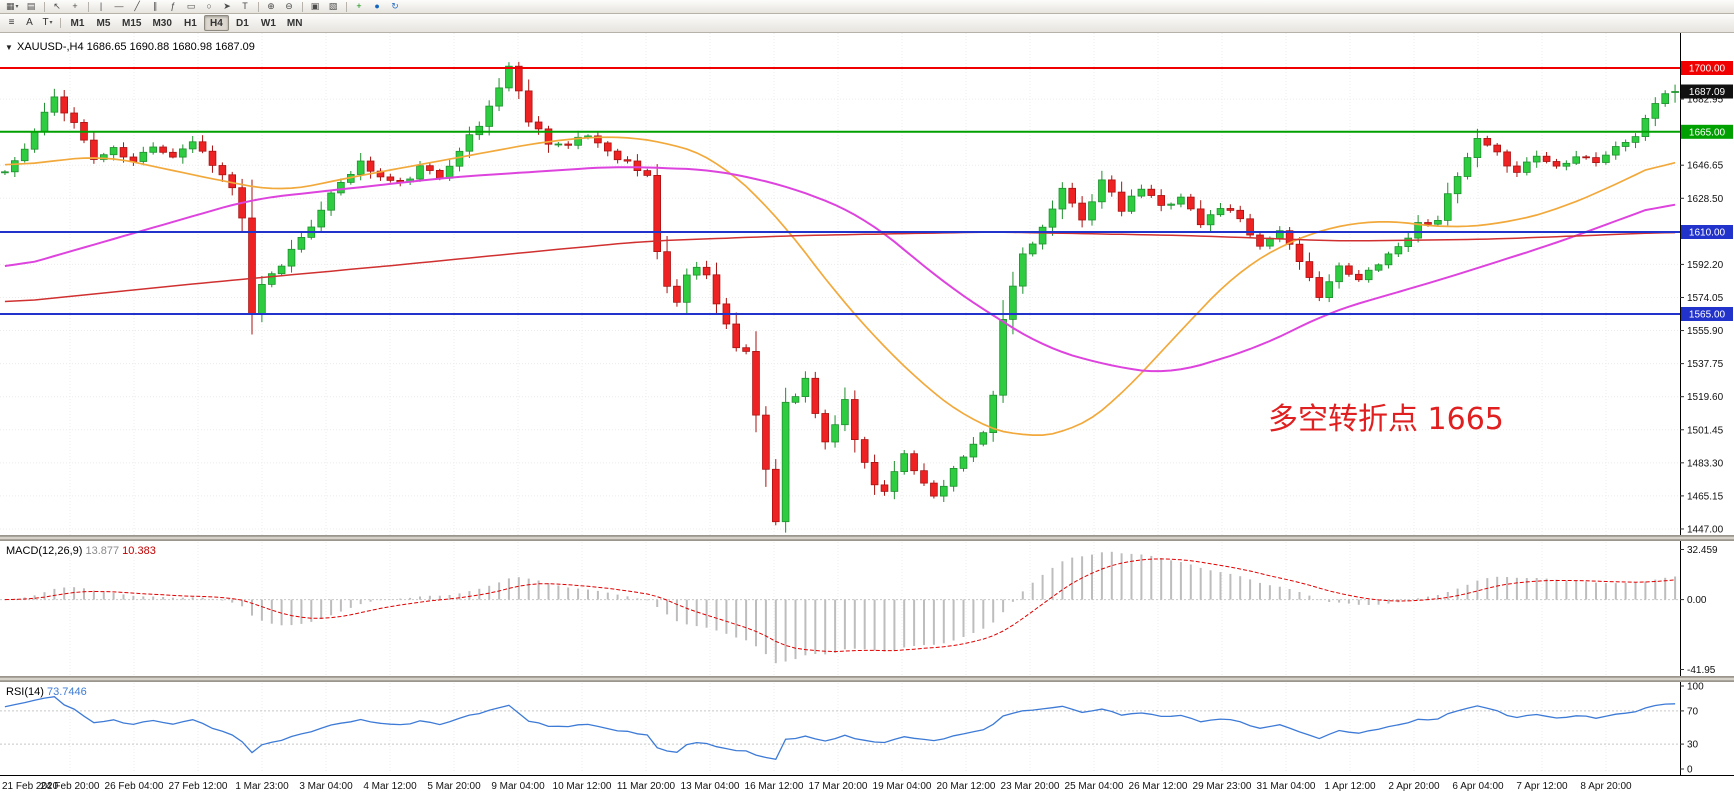  I want to click on text-object-button: T, so click(245, 7).